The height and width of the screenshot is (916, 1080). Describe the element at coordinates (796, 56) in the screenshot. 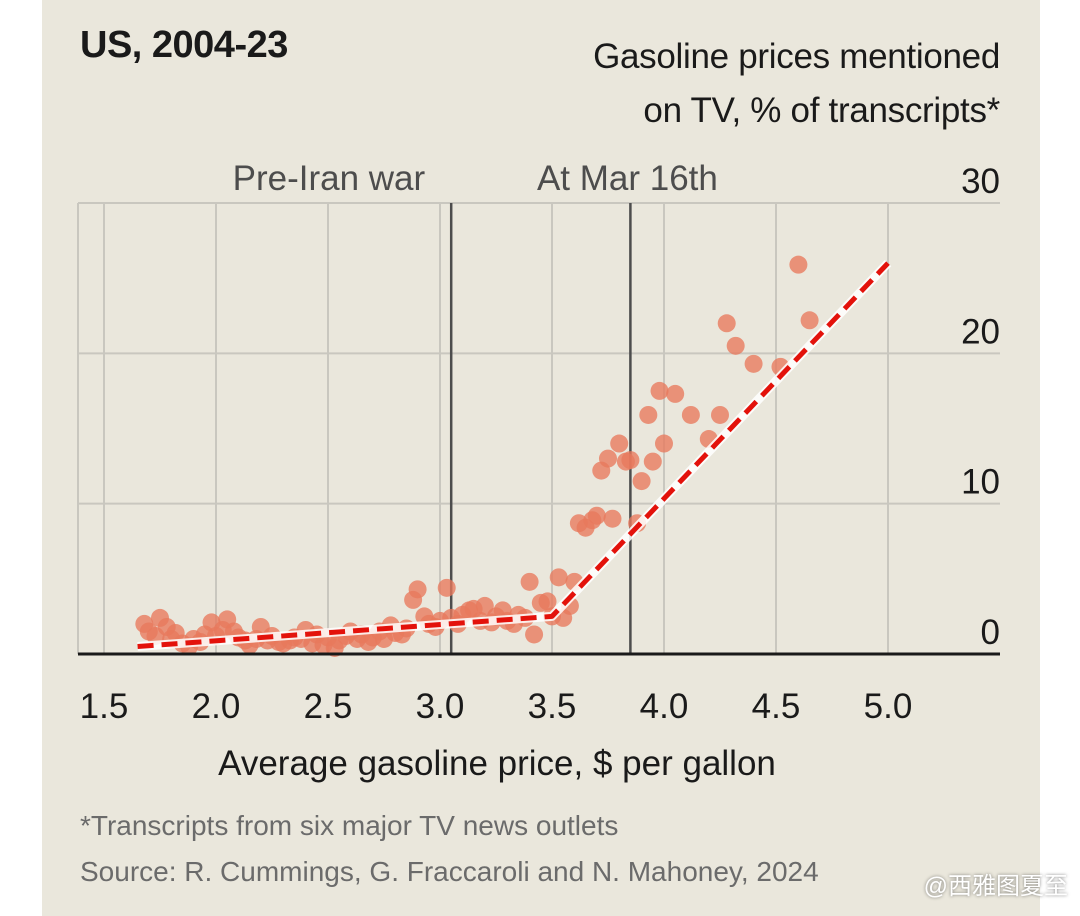

I see `subtitle-line-1: Gasoline prices mentioned` at that location.